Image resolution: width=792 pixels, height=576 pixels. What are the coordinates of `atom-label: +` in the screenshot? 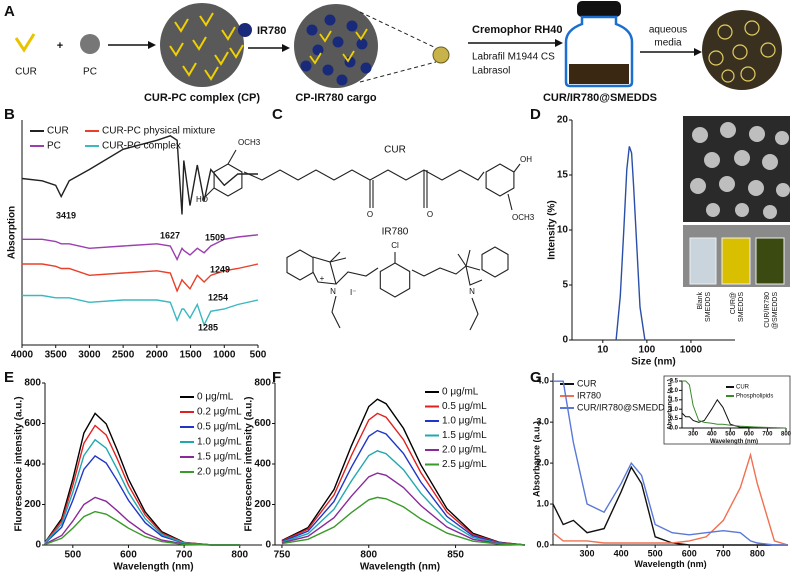 It's located at (322, 278).